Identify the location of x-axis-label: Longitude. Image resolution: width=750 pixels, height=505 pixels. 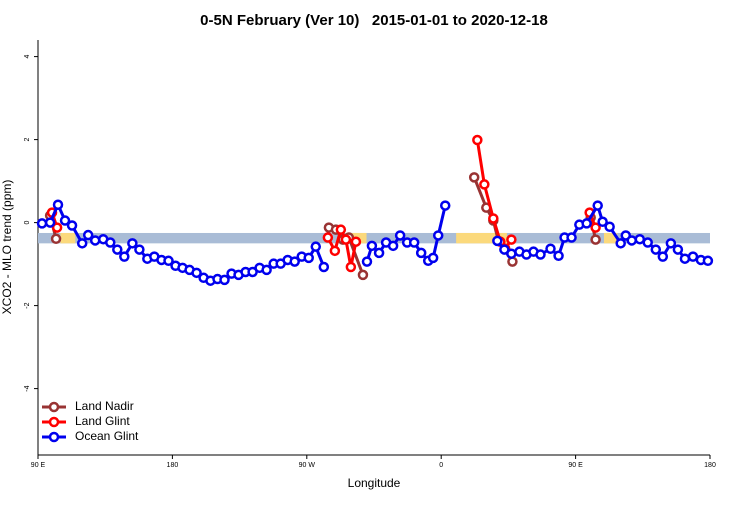
(374, 483).